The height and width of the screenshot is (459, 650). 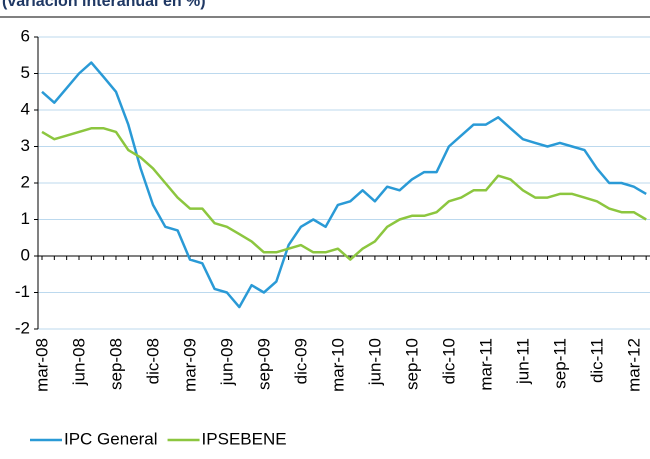 I want to click on y-tick-label: -2, so click(x=22, y=327).